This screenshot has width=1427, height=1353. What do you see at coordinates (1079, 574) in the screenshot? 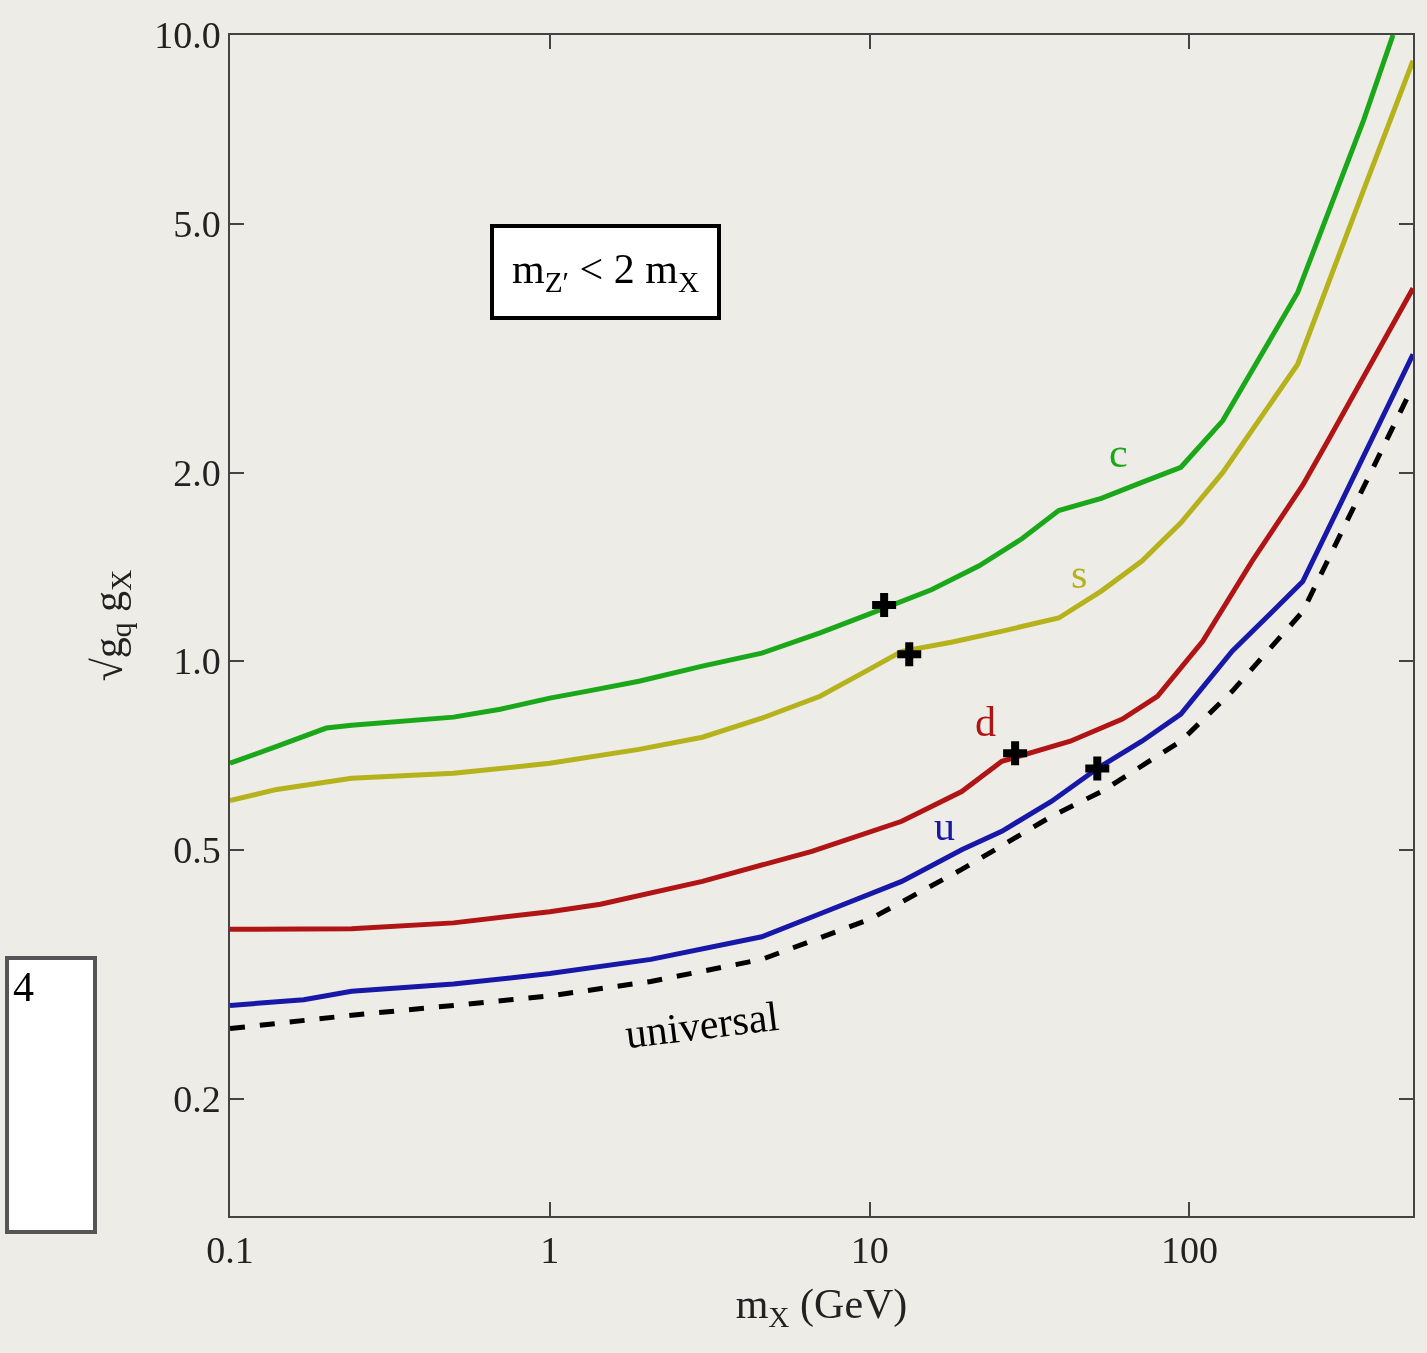
I see `series-label: s` at bounding box center [1079, 574].